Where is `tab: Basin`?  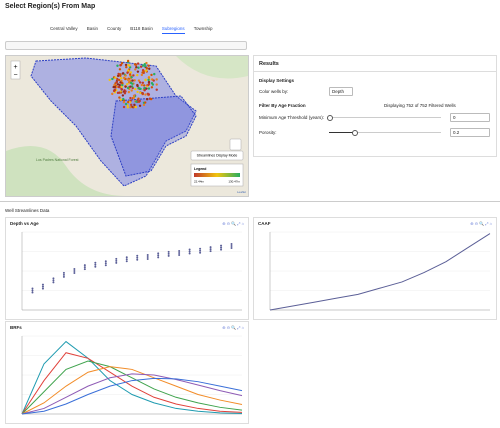 tab: Basin is located at coordinates (92, 28).